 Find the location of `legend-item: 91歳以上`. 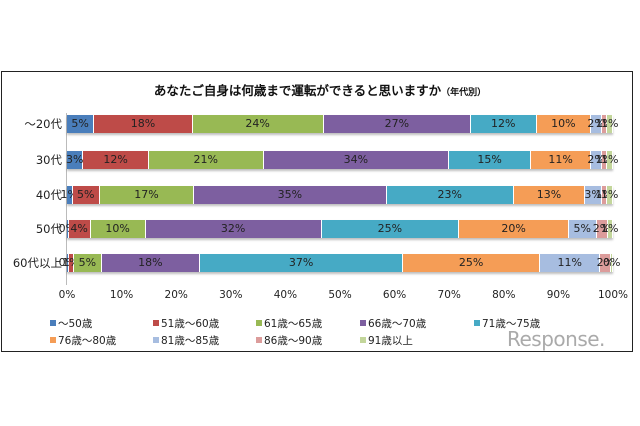

legend-item: 91歳以上 is located at coordinates (386, 340).